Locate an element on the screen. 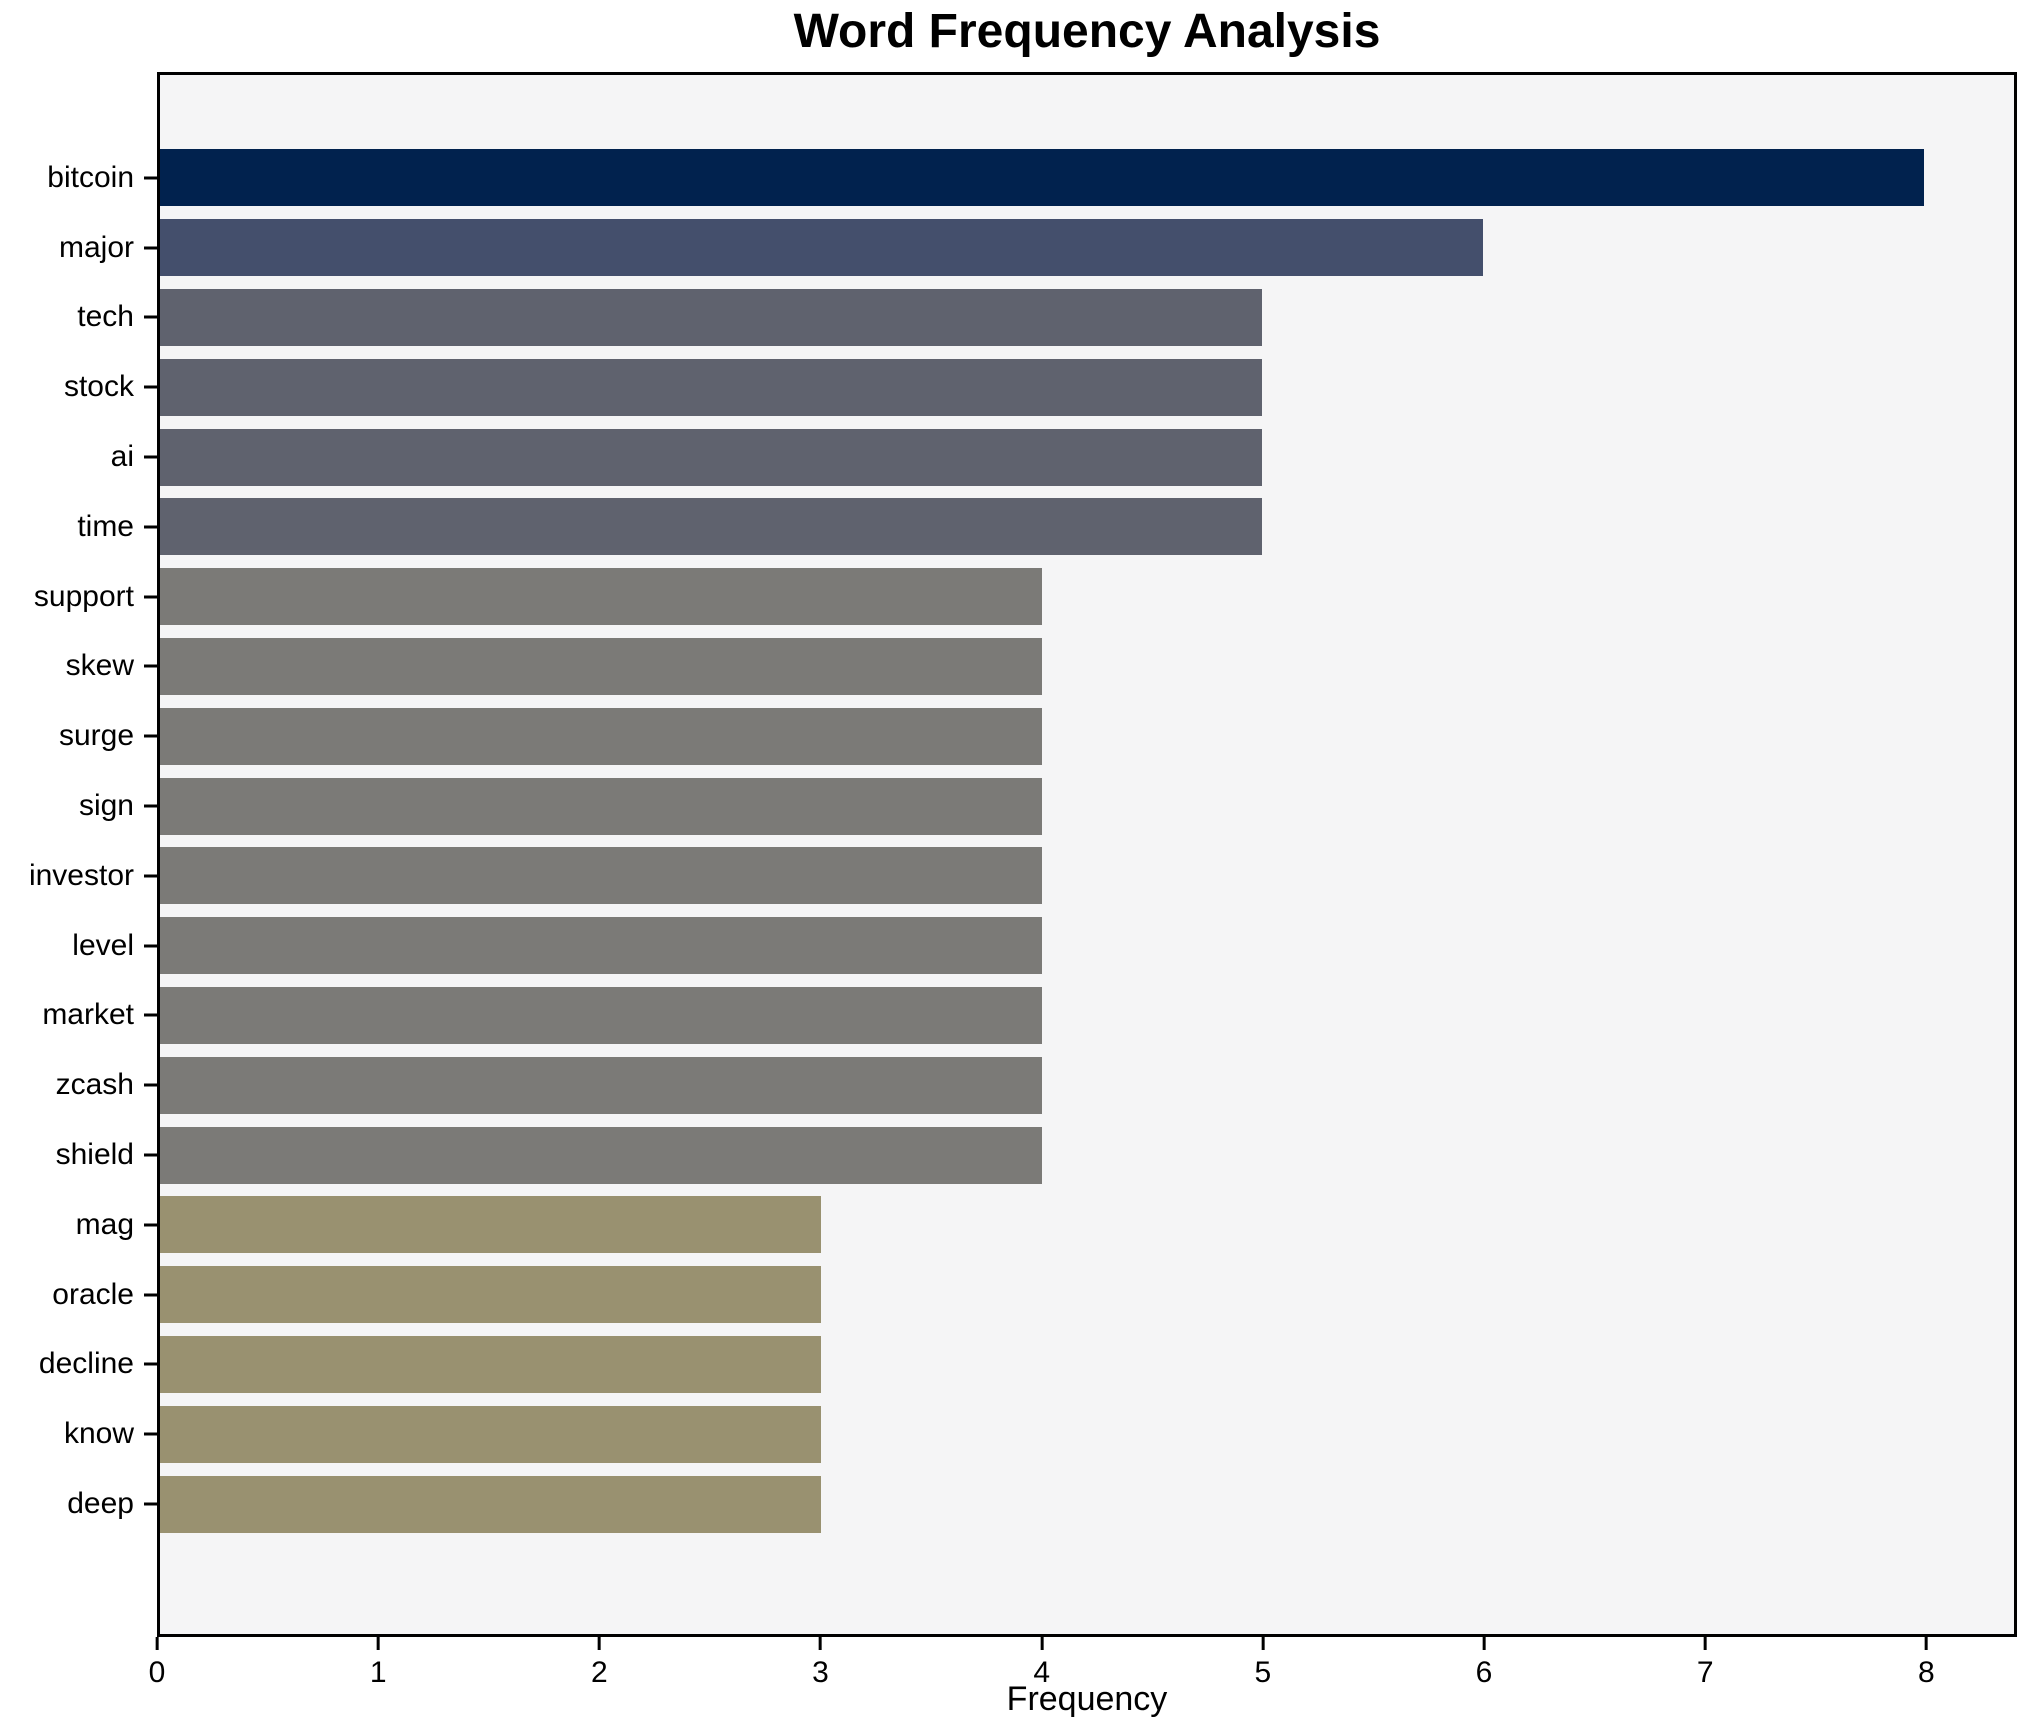 The height and width of the screenshot is (1722, 2036). y-tick-label: zcash is located at coordinates (94, 1085).